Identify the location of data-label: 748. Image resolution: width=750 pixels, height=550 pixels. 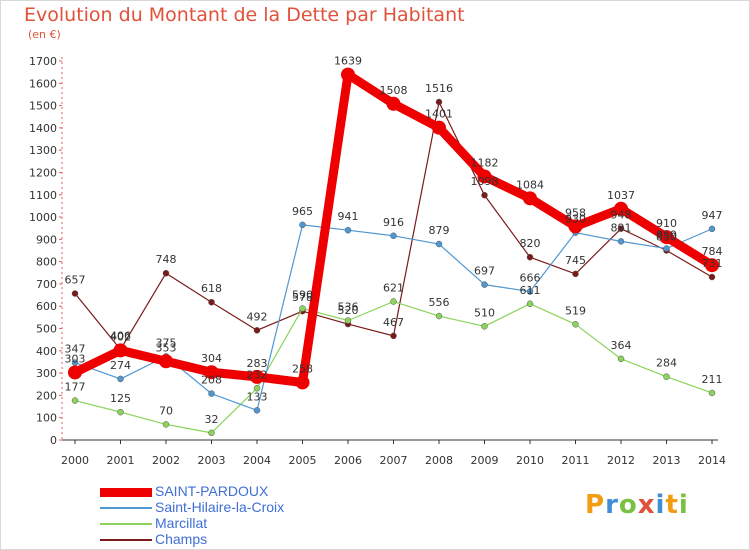
(166, 259).